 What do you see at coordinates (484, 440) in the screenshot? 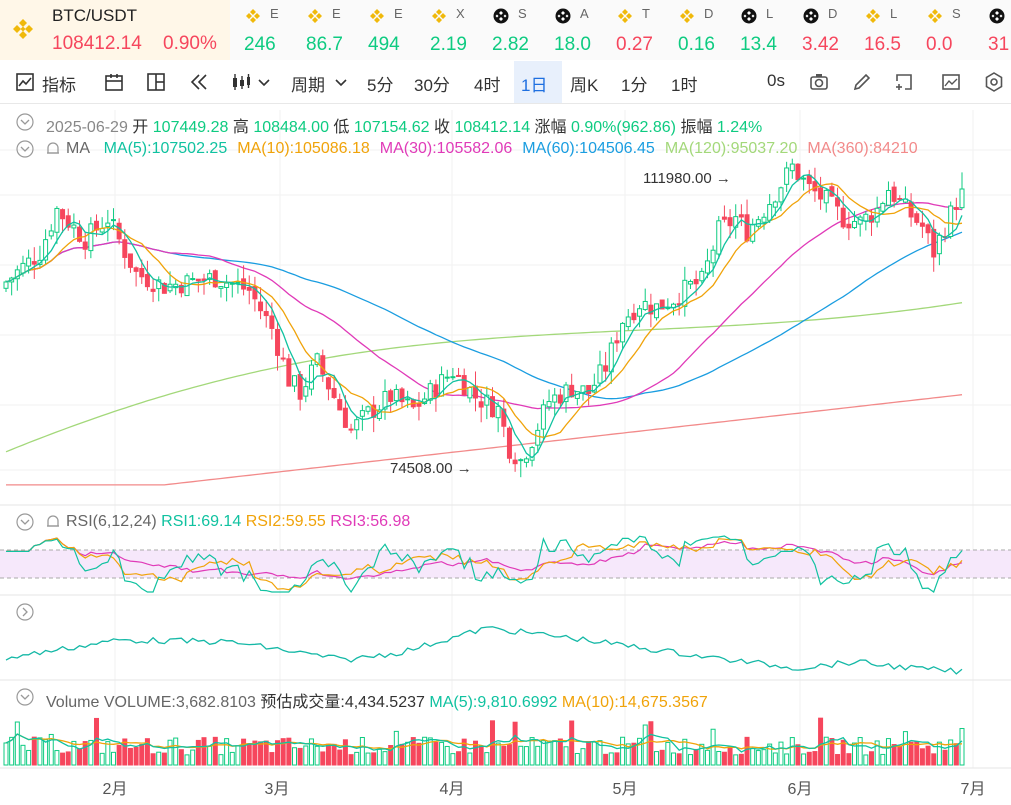
I see `ma360-line` at bounding box center [484, 440].